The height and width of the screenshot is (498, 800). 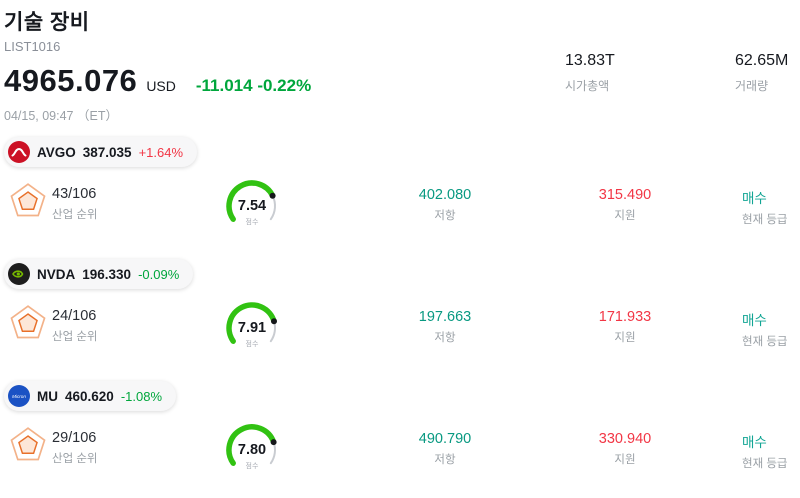 I want to click on quote-datetime: 04/15, 09:47 （ET）, so click(x=61, y=116).